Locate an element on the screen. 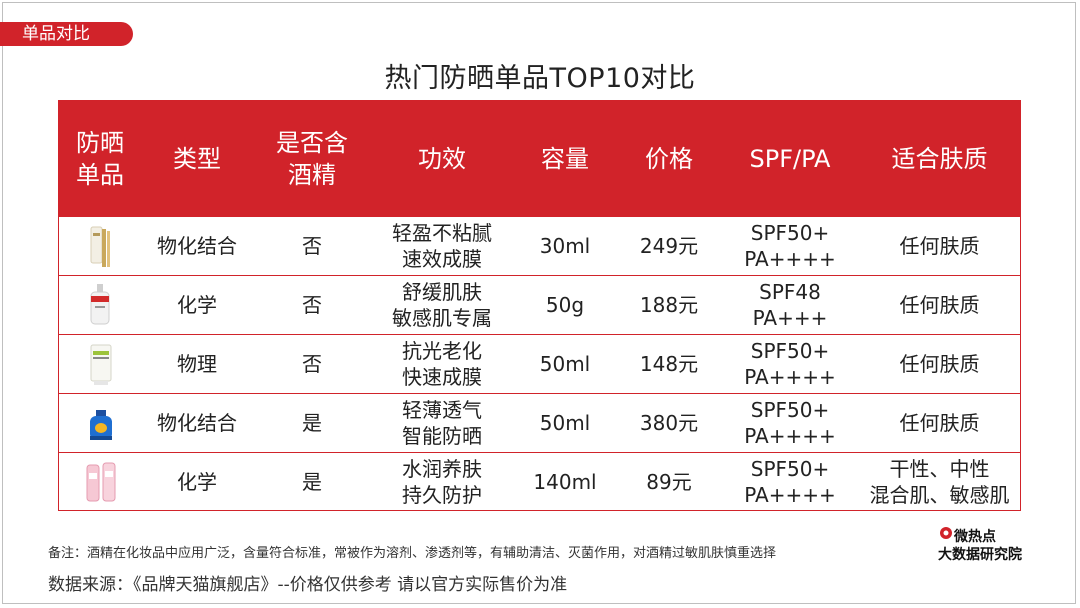 The height and width of the screenshot is (608, 1080). header-price: 价格 is located at coordinates (669, 158).